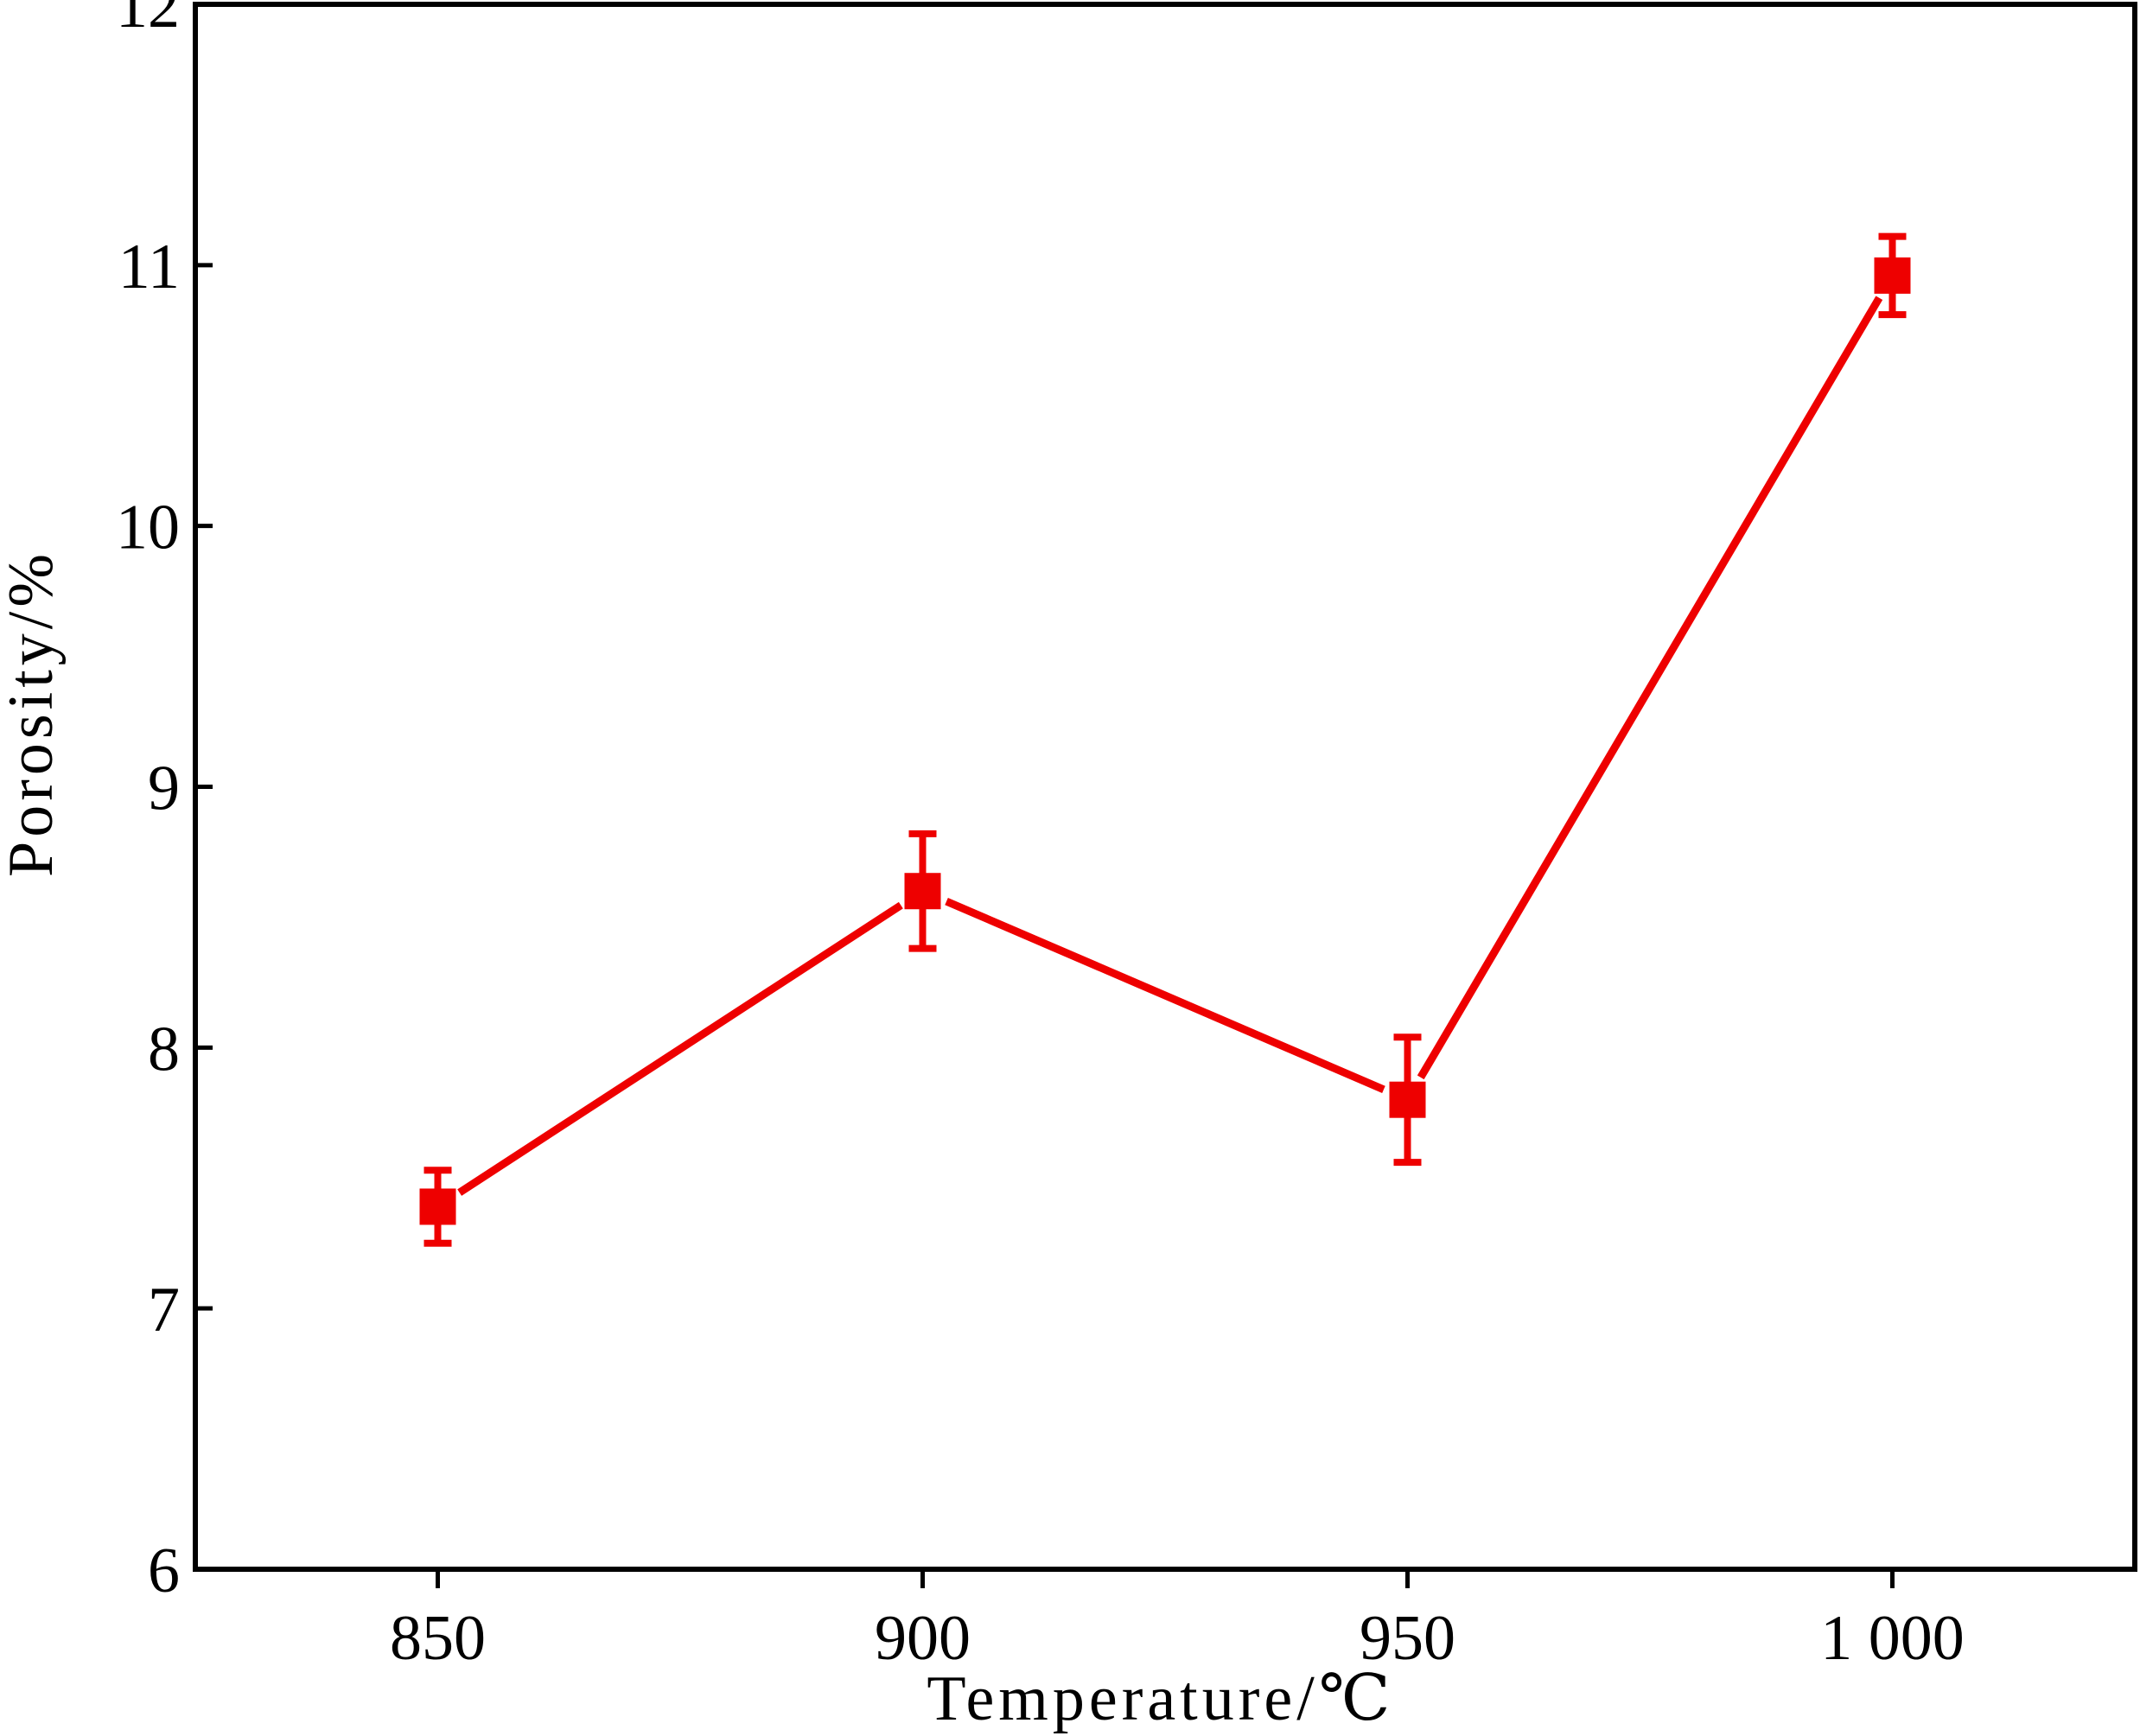 The height and width of the screenshot is (1736, 2140). I want to click on y-axis: 6 7 8 9 10 11 12, so click(164, 803).